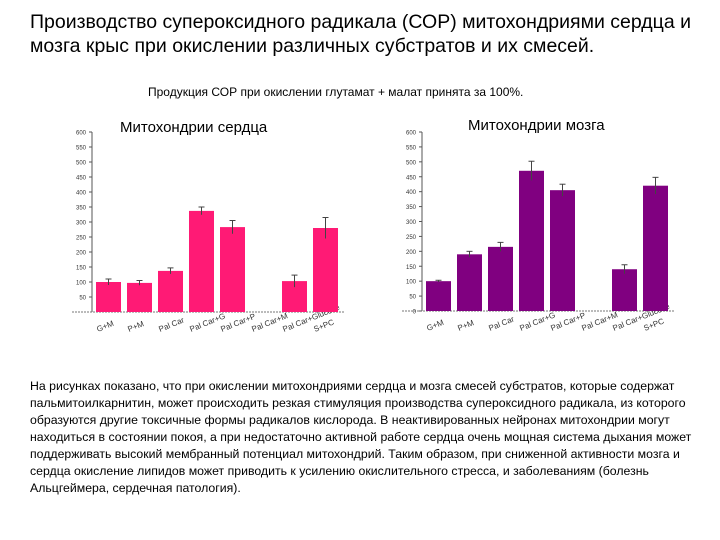  What do you see at coordinates (435, 325) in the screenshot?
I see `x-tick-label: G+M` at bounding box center [435, 325].